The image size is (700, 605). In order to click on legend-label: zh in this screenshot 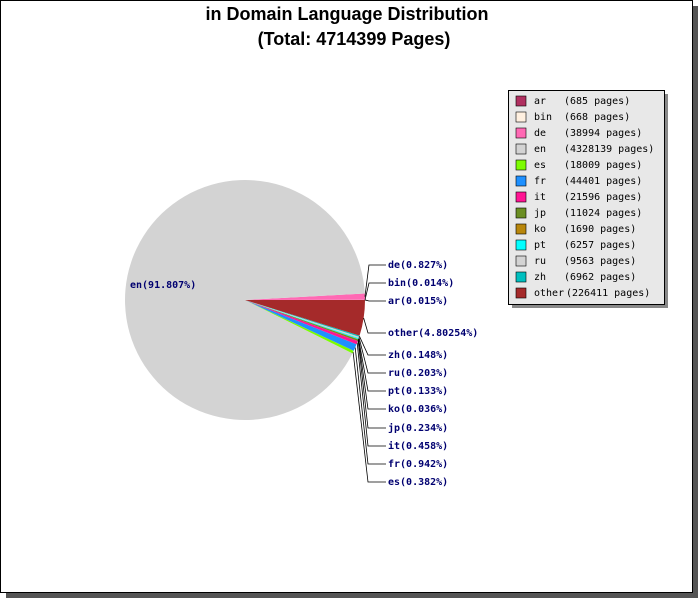, I will do `click(540, 277)`.